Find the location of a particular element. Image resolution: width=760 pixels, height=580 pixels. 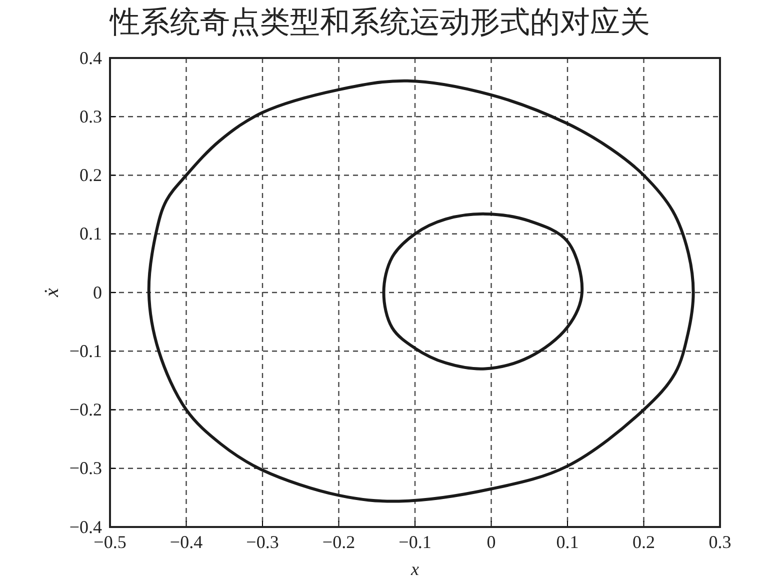

x-tick-label: −0.1 is located at coordinates (415, 542).